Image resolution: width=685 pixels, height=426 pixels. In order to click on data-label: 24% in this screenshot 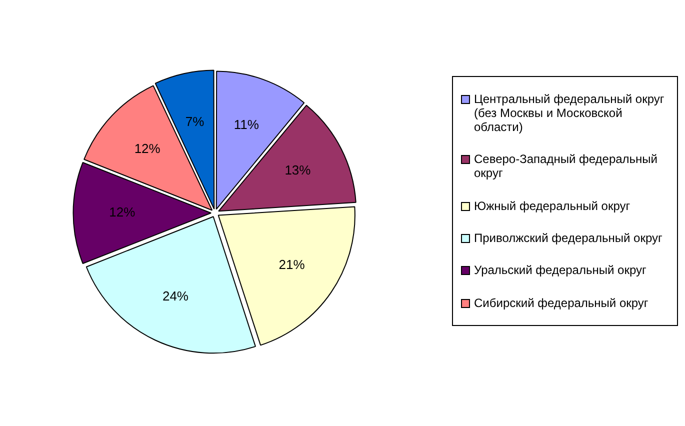, I will do `click(175, 296)`.